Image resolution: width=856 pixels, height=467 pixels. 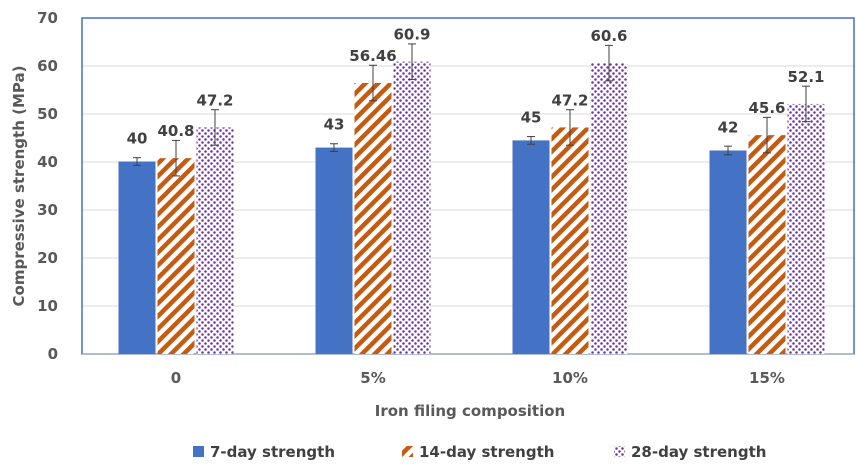 What do you see at coordinates (53, 354) in the screenshot?
I see `y-tick-label: 0` at bounding box center [53, 354].